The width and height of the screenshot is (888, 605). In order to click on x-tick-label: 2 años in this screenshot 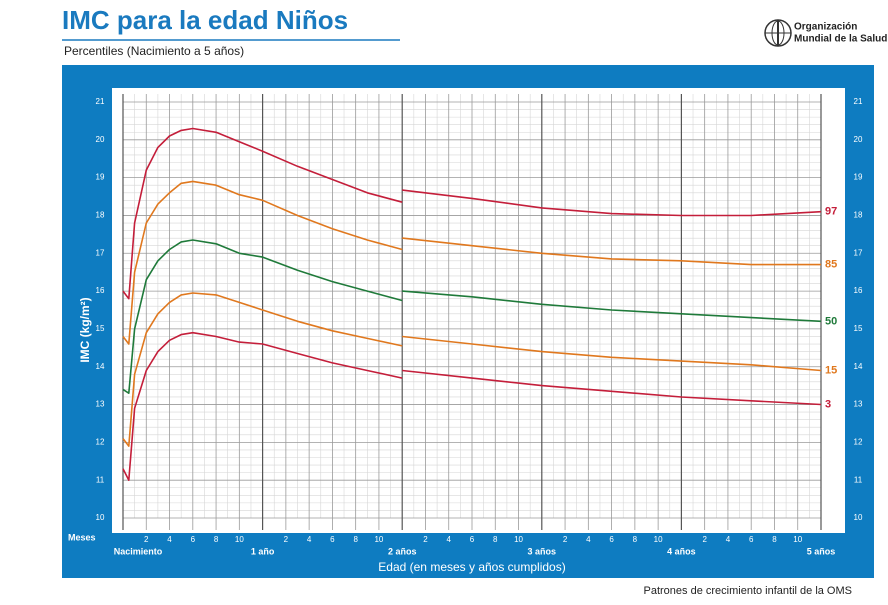, I will do `click(402, 551)`.